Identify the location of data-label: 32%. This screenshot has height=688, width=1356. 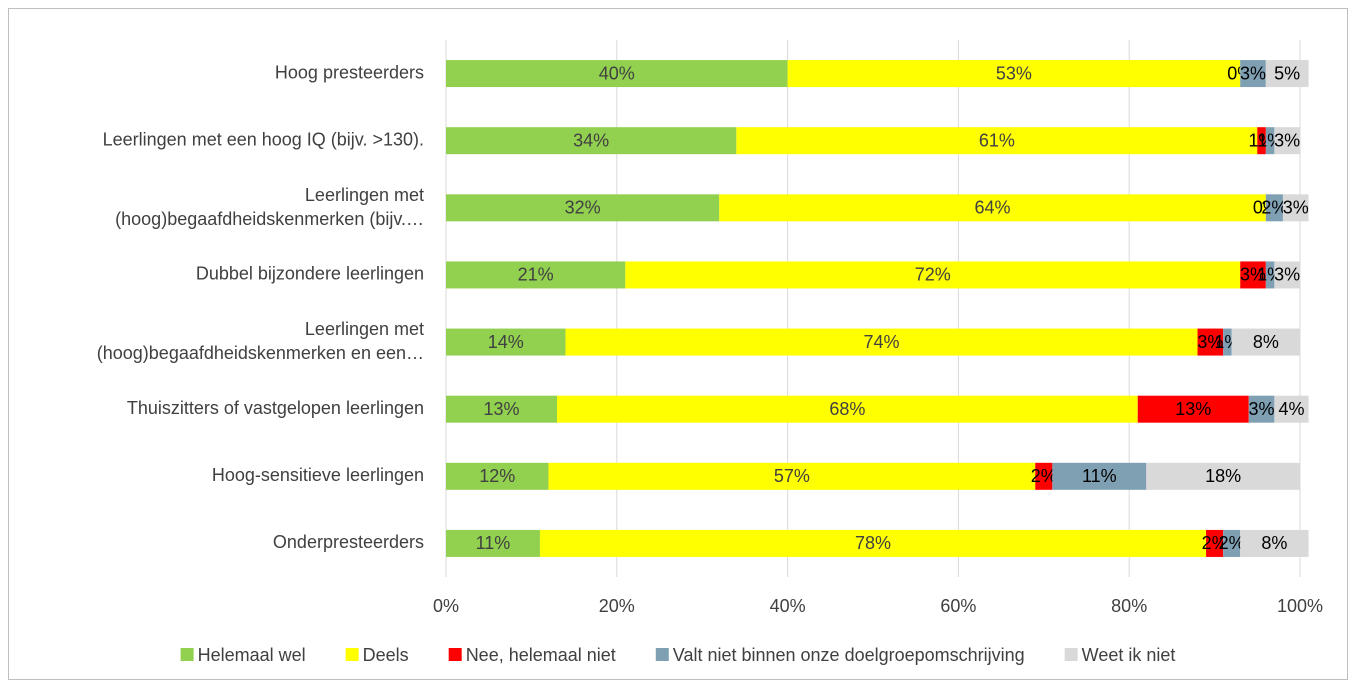
(583, 208).